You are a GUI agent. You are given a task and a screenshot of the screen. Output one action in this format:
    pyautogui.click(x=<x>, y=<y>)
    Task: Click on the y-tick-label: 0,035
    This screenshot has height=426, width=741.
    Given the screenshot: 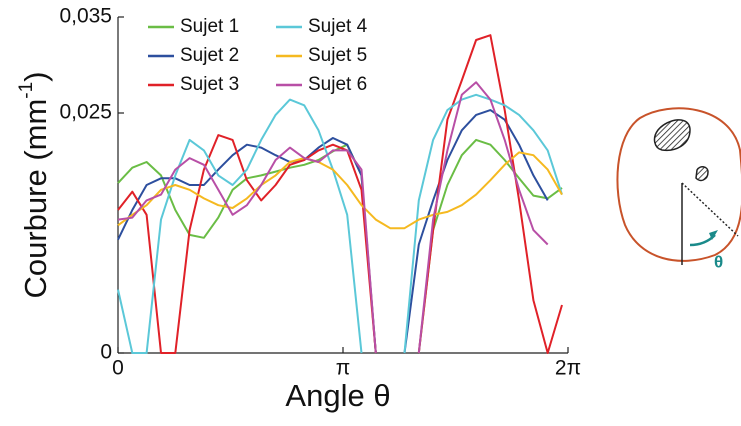 What is the action you would take?
    pyautogui.click(x=85, y=16)
    